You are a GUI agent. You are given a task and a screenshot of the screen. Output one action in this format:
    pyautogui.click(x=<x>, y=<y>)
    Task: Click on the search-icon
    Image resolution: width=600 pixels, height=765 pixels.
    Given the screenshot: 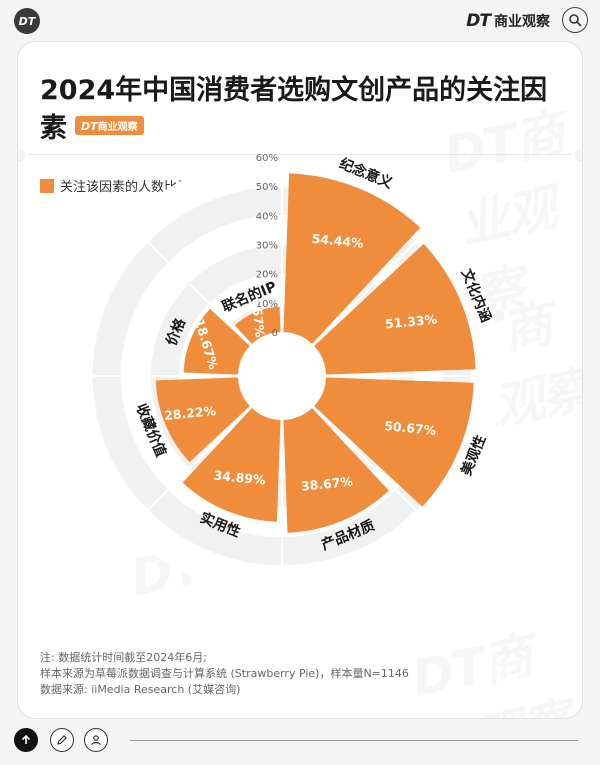 What is the action you would take?
    pyautogui.click(x=575, y=20)
    